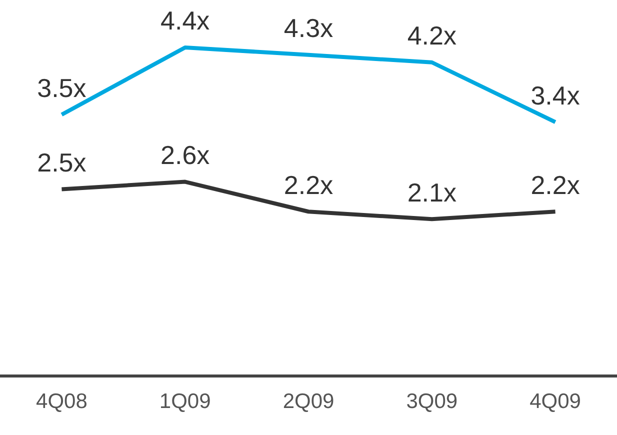 This screenshot has height=435, width=617. What do you see at coordinates (61, 87) in the screenshot?
I see `data-label: 3.5x` at bounding box center [61, 87].